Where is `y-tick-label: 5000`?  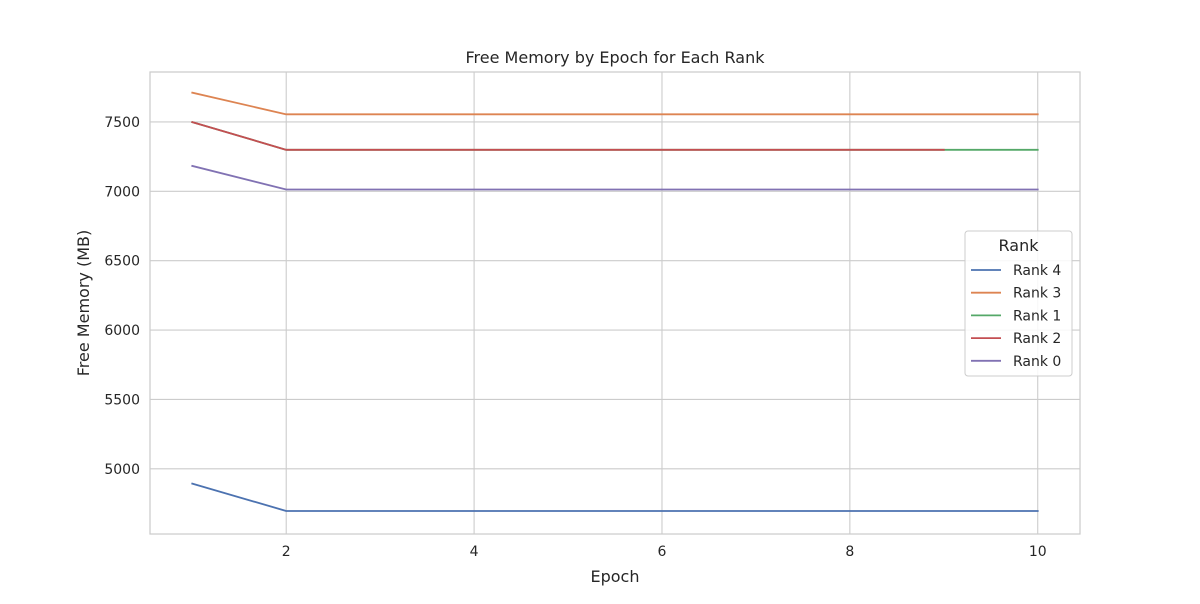 y-tick-label: 5000 is located at coordinates (122, 470).